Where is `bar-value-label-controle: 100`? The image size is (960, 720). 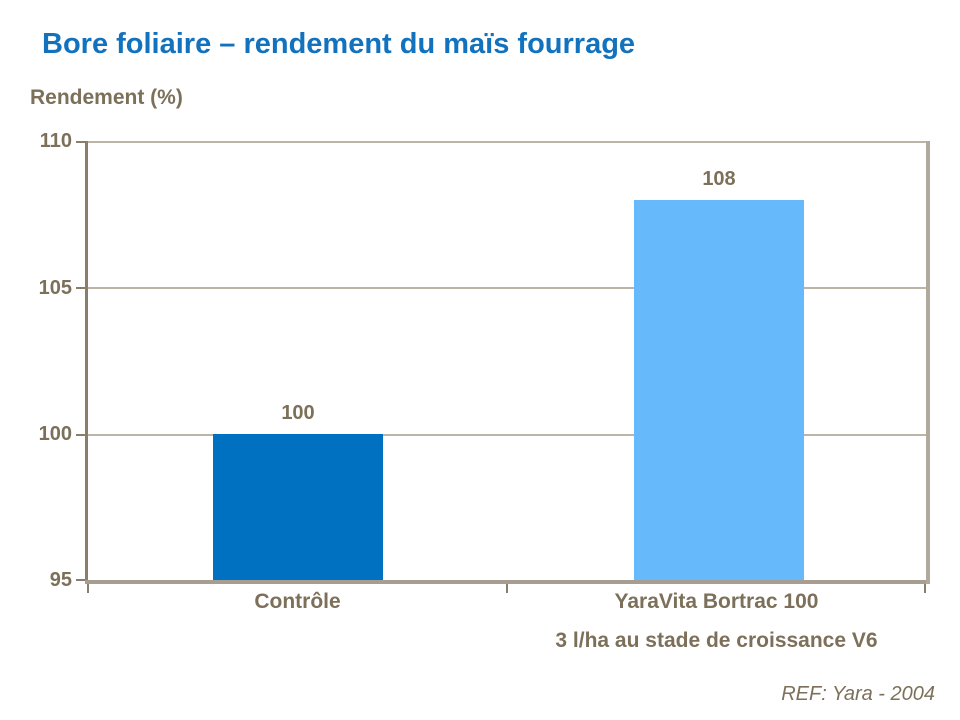
bar-value-label-controle: 100 is located at coordinates (298, 413).